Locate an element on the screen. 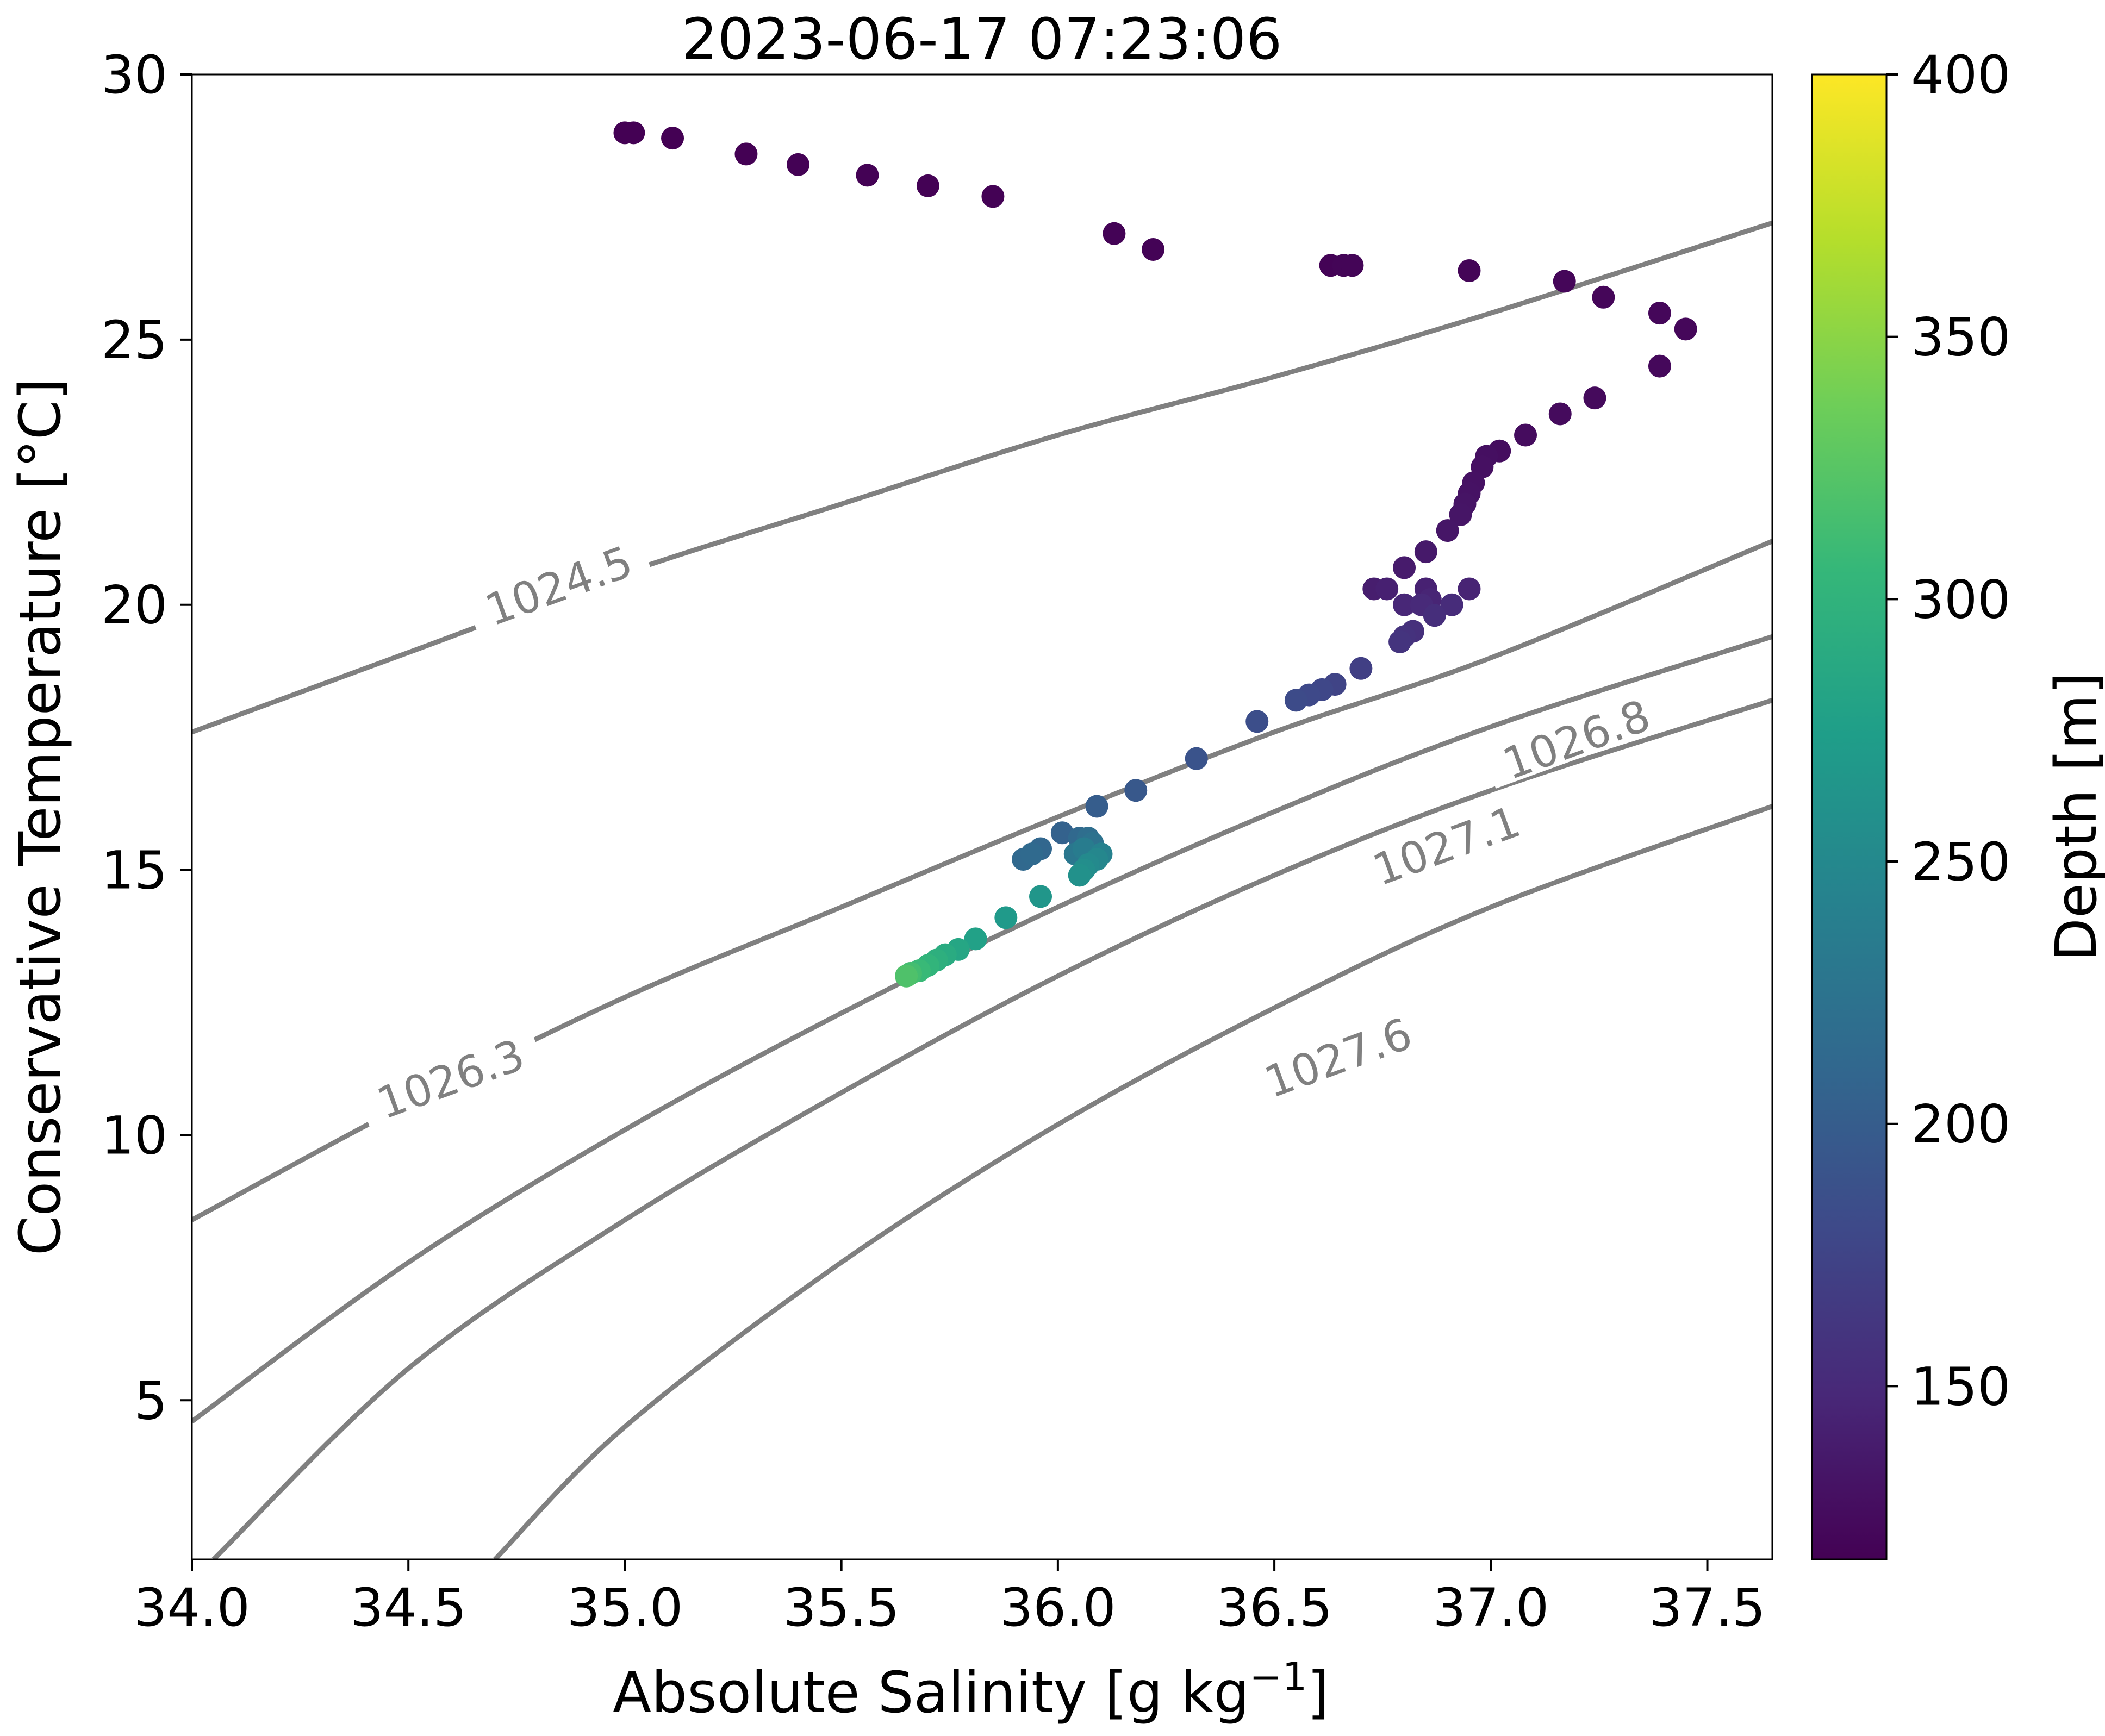 This screenshot has height=1736, width=2105. x-tick-label: 37.0 is located at coordinates (1491, 1608).